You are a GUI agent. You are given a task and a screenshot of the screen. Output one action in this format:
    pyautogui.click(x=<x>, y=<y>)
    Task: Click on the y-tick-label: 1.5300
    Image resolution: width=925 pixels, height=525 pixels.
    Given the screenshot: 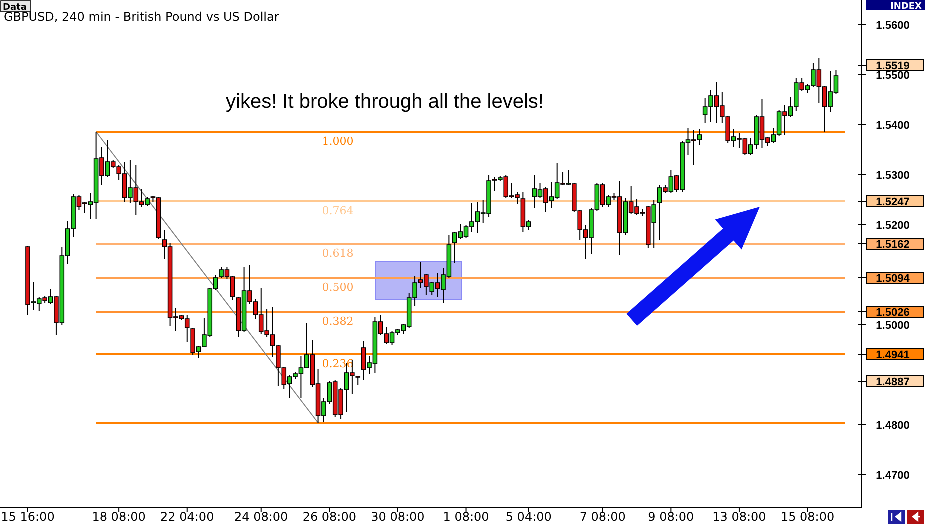 What is the action you would take?
    pyautogui.click(x=893, y=176)
    